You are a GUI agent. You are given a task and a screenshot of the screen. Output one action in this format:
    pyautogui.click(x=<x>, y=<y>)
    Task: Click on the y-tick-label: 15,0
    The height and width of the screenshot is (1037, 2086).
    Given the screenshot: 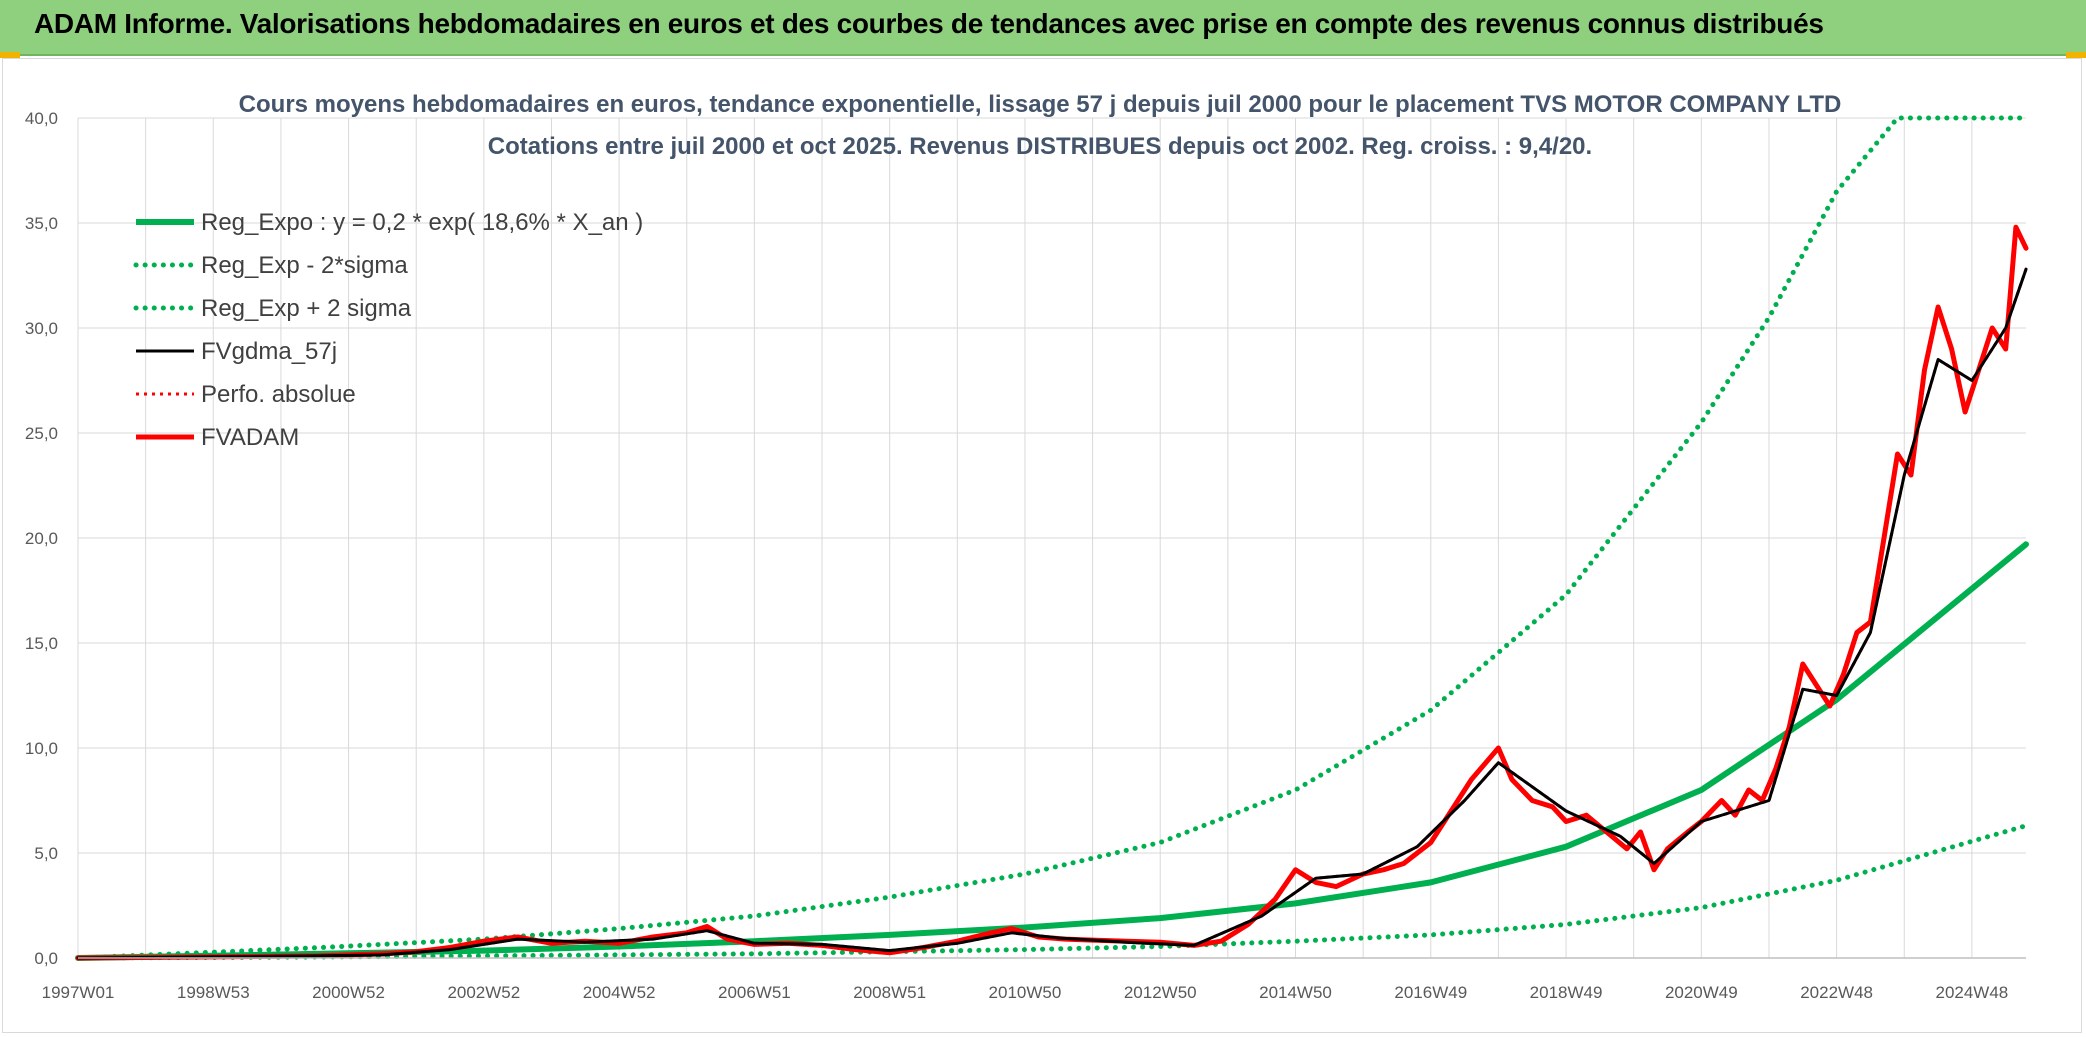 What is the action you would take?
    pyautogui.click(x=41, y=643)
    